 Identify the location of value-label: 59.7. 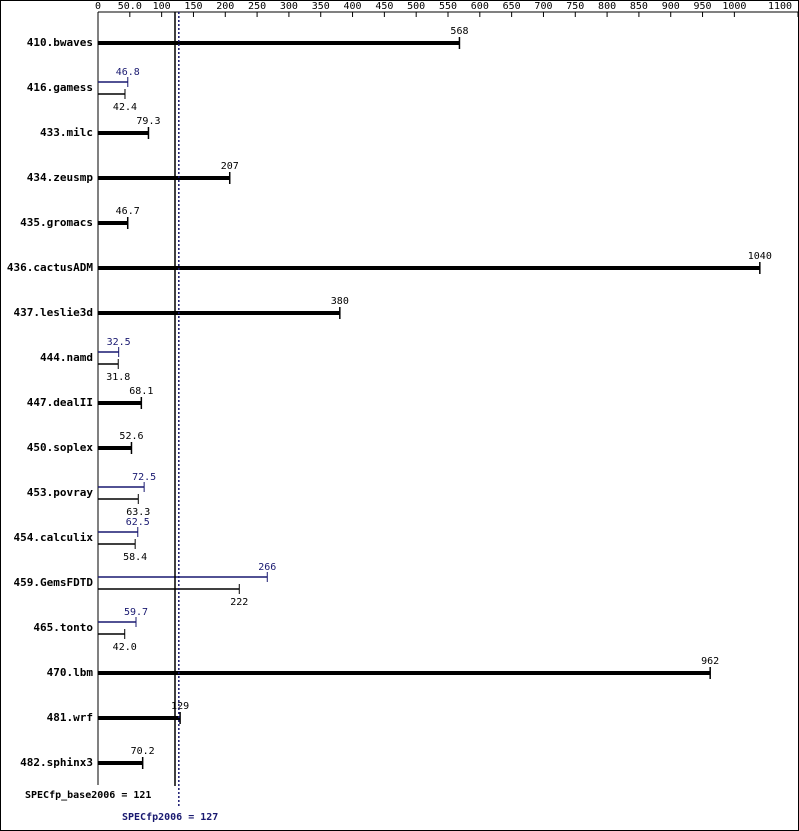
(136, 612).